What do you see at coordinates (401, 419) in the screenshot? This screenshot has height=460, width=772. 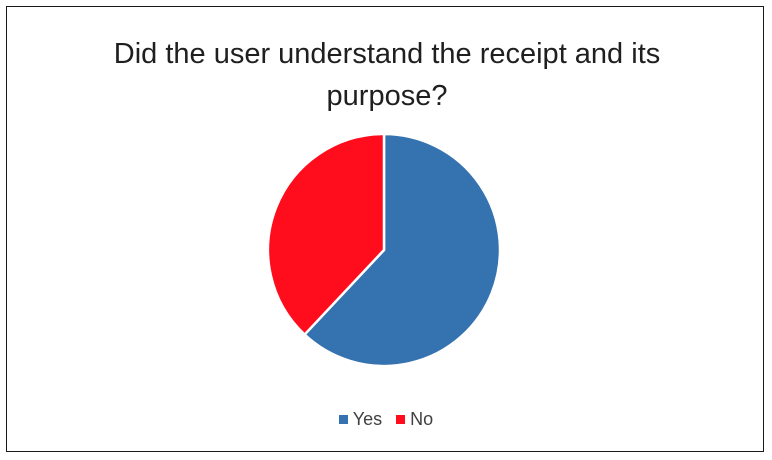 I see `legend-swatch-no` at bounding box center [401, 419].